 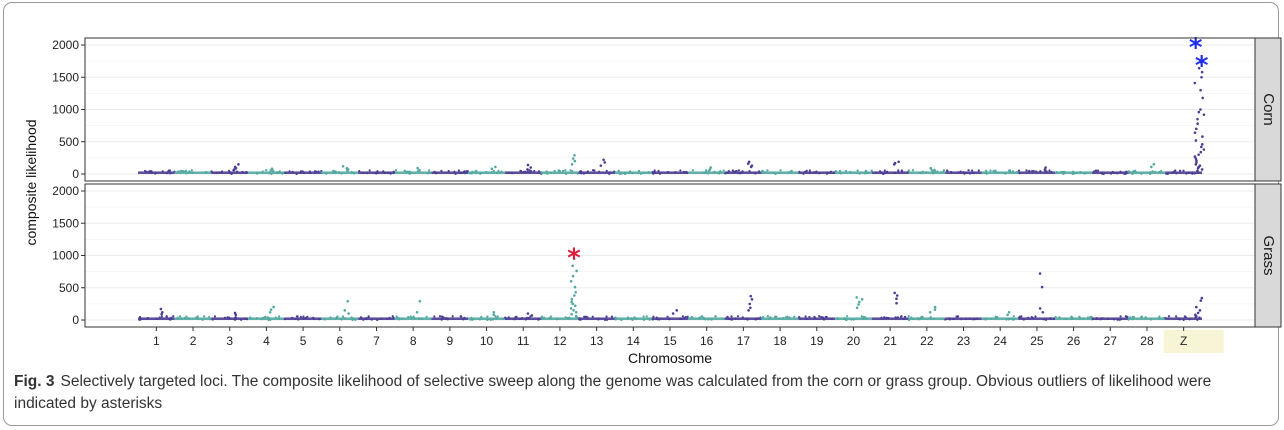 I want to click on x-tick-label-chr-17: 17, so click(x=744, y=341).